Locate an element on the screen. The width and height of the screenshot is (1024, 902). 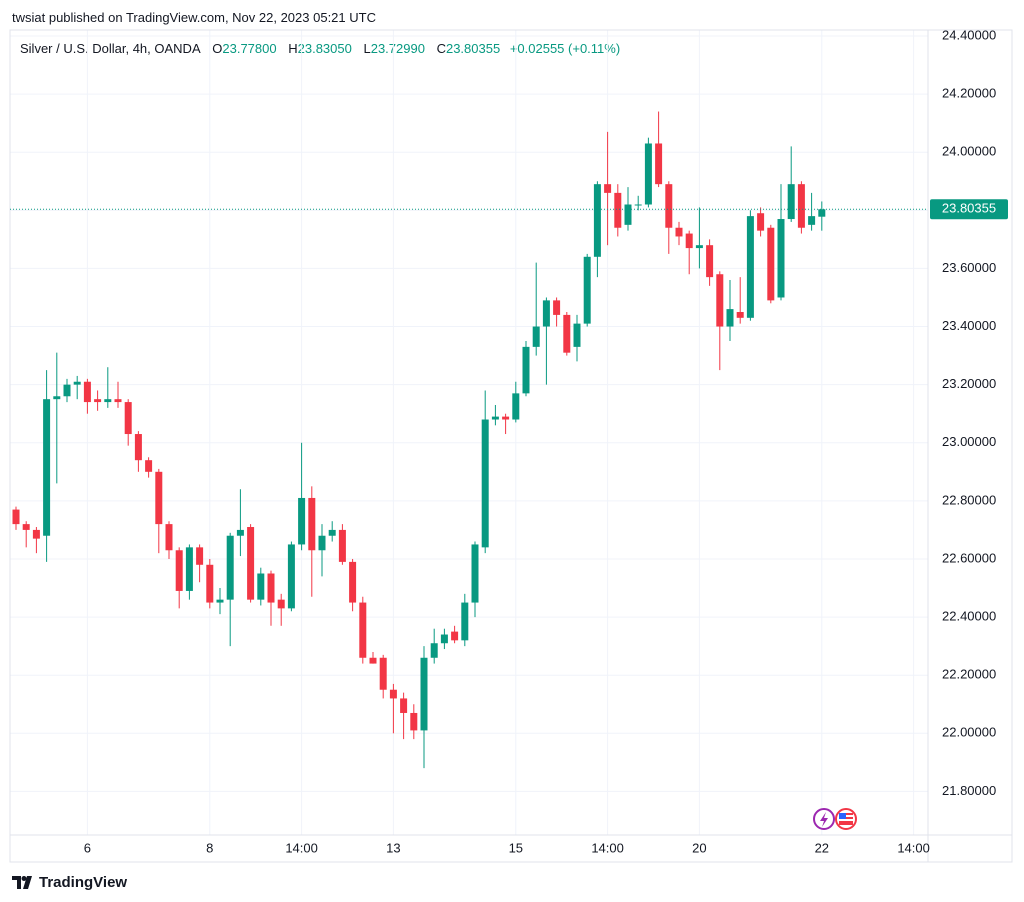
last-price-box is located at coordinates (969, 209).